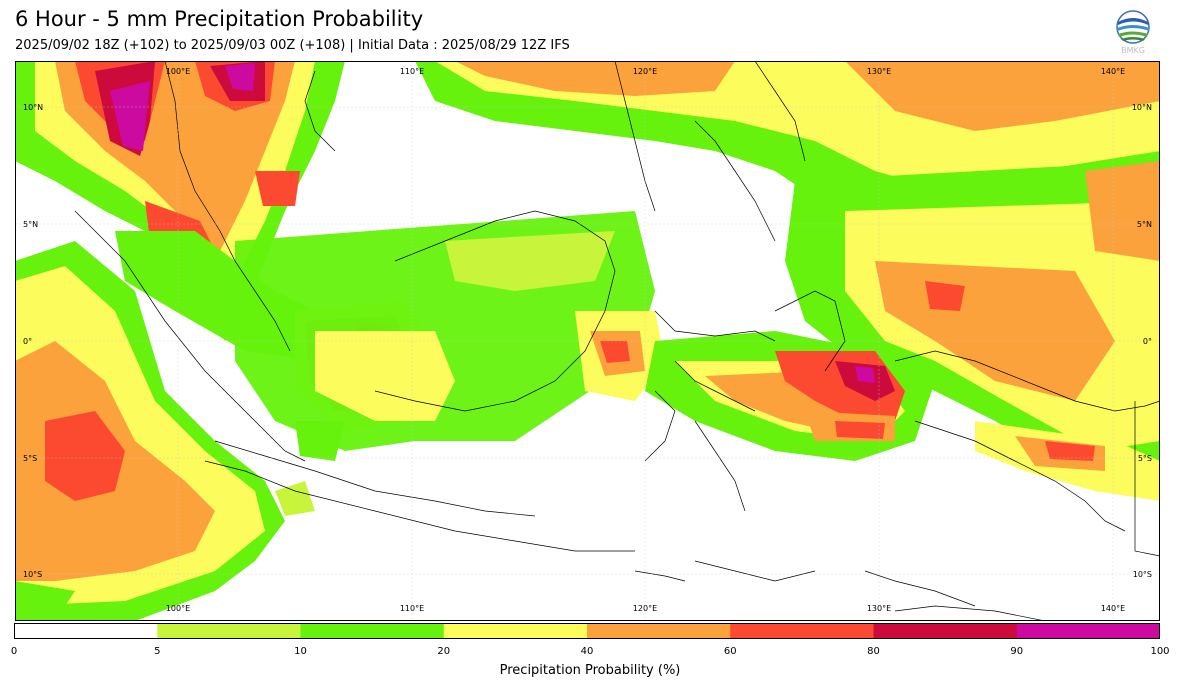 The image size is (1180, 690). Describe the element at coordinates (14, 651) in the screenshot. I see `colorbar-tick-label: 0` at that location.